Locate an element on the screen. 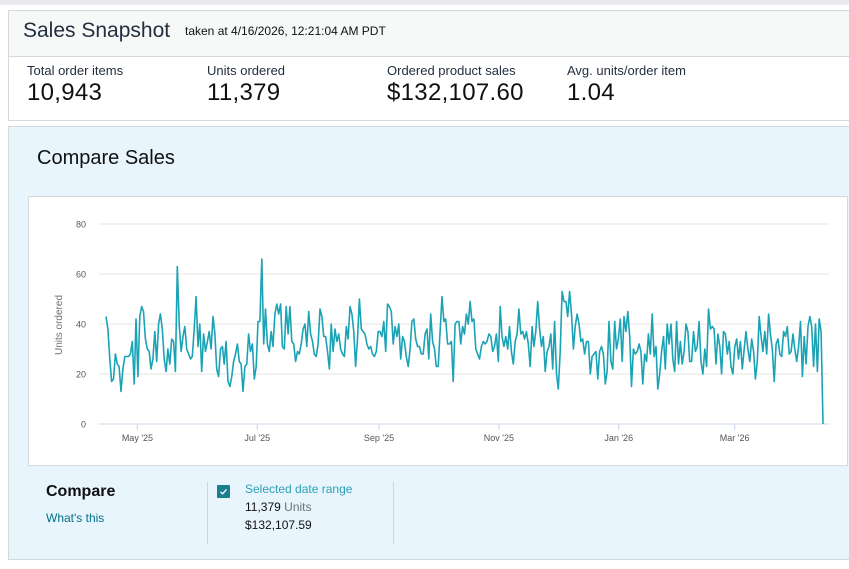 Image resolution: width=849 pixels, height=569 pixels. compare-heading: Compare is located at coordinates (81, 491).